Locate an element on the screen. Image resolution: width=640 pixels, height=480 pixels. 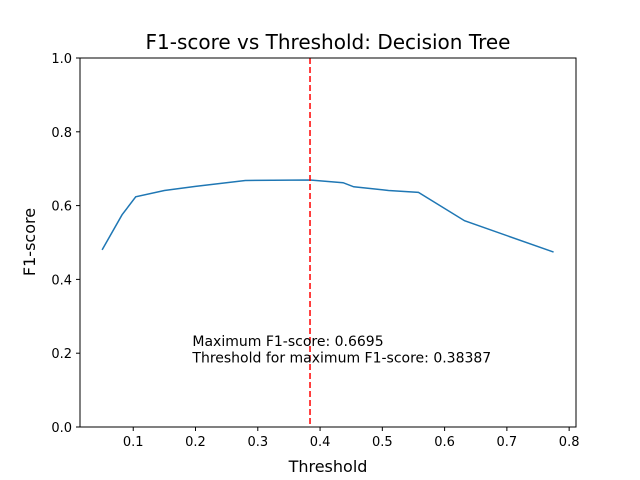
annotation-0: Maximum F1-score: 0.6695 is located at coordinates (287, 342).